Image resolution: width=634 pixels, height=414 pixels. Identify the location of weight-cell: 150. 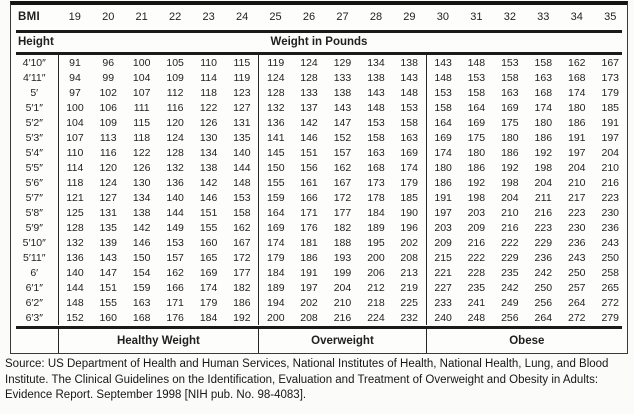
(276, 167).